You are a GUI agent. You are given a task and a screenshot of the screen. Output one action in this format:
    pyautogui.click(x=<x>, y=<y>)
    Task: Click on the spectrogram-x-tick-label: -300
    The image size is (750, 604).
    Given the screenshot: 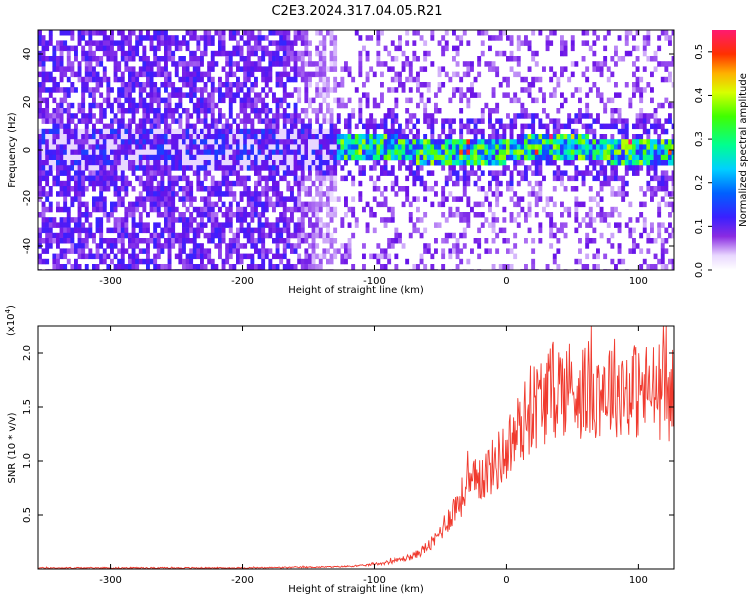 What is the action you would take?
    pyautogui.click(x=110, y=281)
    